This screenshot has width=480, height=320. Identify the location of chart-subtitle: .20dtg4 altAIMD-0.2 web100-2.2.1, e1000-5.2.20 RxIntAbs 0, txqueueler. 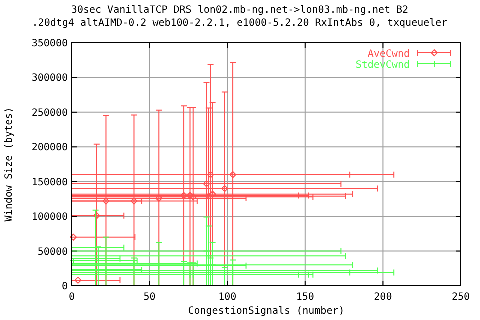
(240, 23).